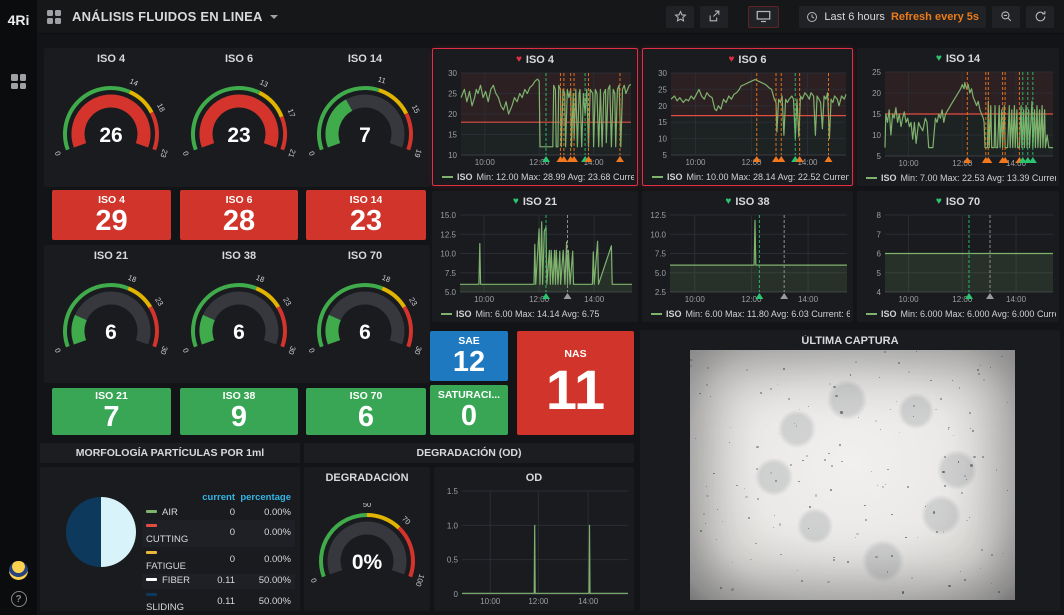 This screenshot has height=615, width=1064. I want to click on chevron-down-icon, so click(273, 16).